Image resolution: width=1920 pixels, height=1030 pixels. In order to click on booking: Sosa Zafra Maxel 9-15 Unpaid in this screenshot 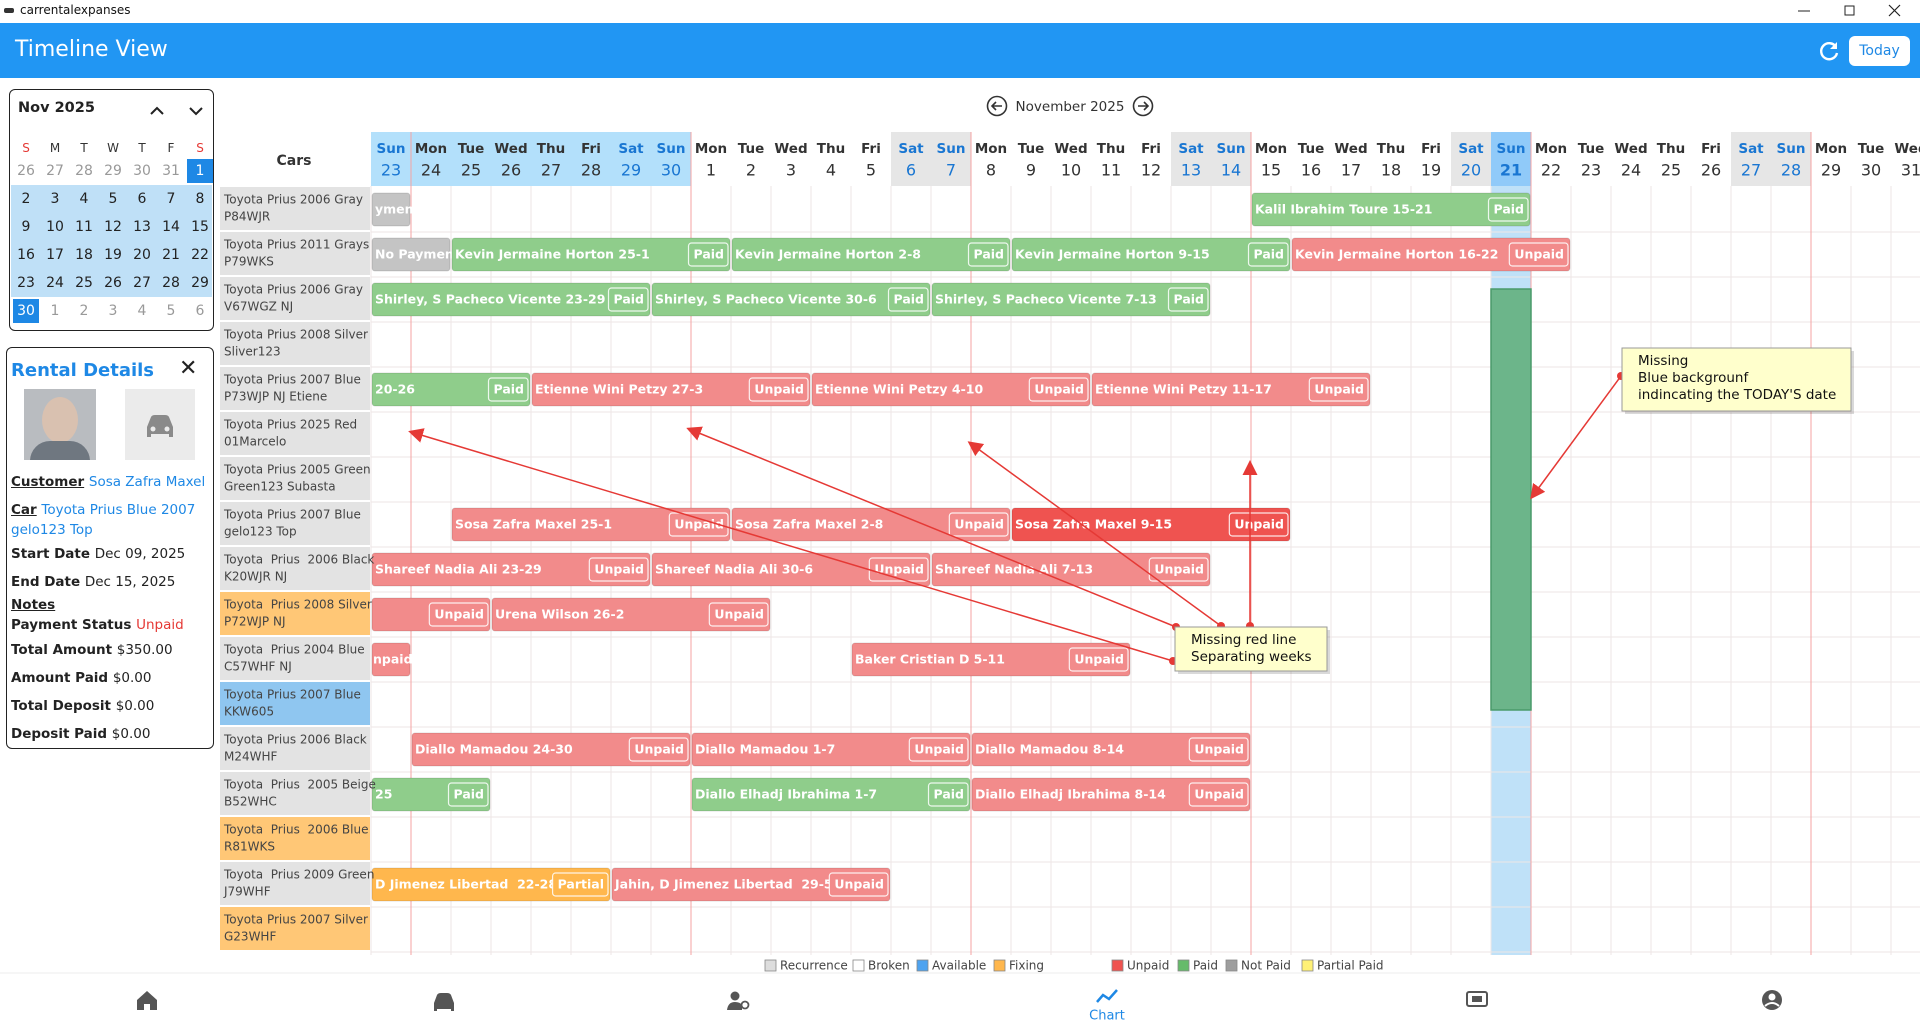, I will do `click(1151, 524)`.